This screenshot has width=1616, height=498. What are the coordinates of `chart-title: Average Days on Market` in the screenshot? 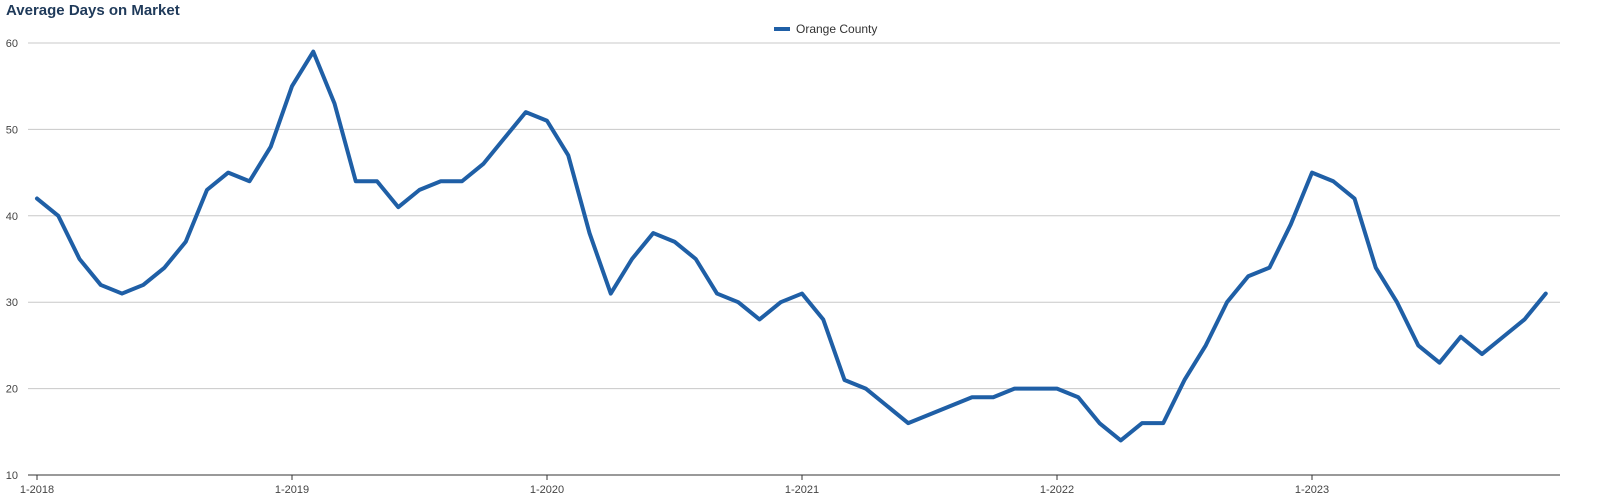 It's located at (93, 10).